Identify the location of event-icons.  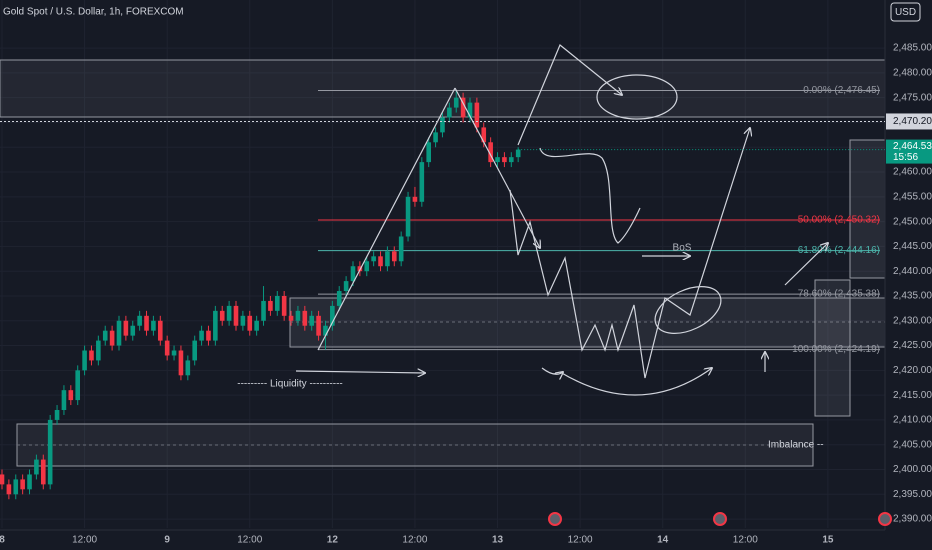
(720, 519).